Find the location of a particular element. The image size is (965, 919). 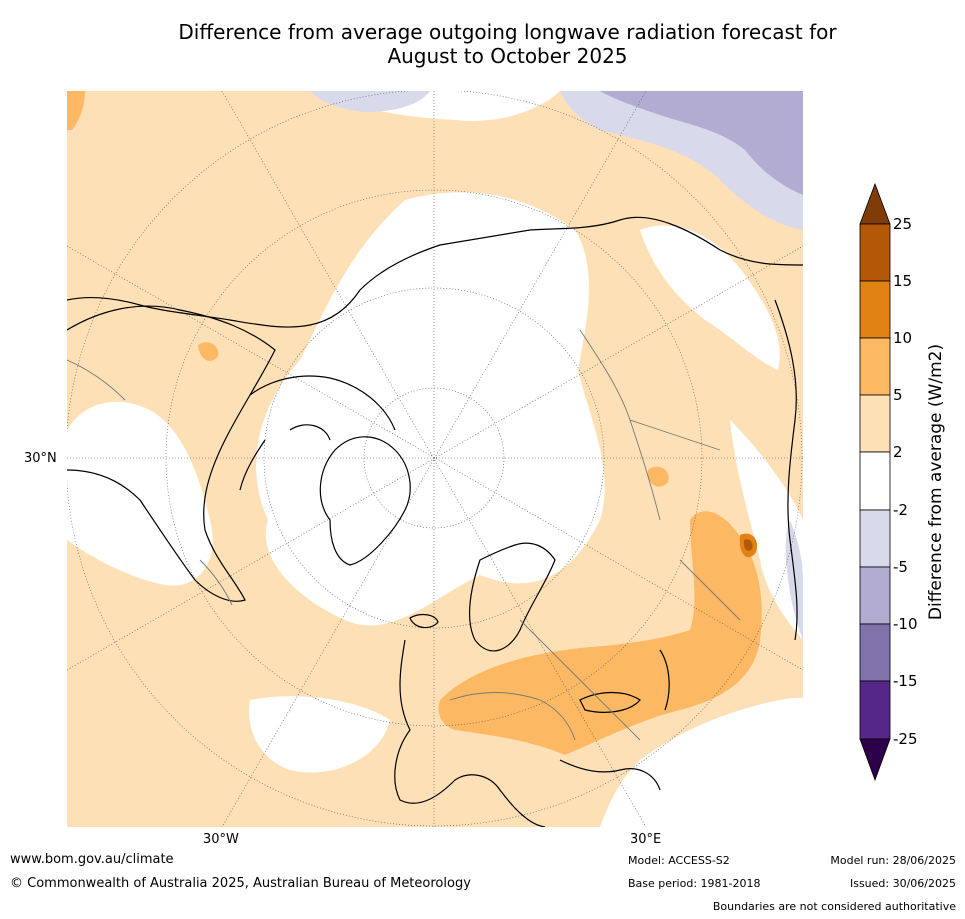

colorbar-tick: 10 is located at coordinates (903, 338).